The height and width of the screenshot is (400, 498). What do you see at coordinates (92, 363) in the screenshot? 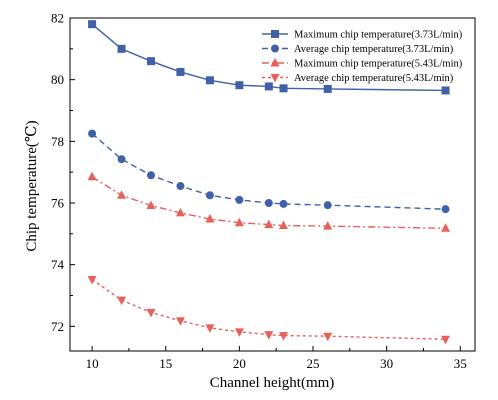
I see `x-tick-label: 10` at bounding box center [92, 363].